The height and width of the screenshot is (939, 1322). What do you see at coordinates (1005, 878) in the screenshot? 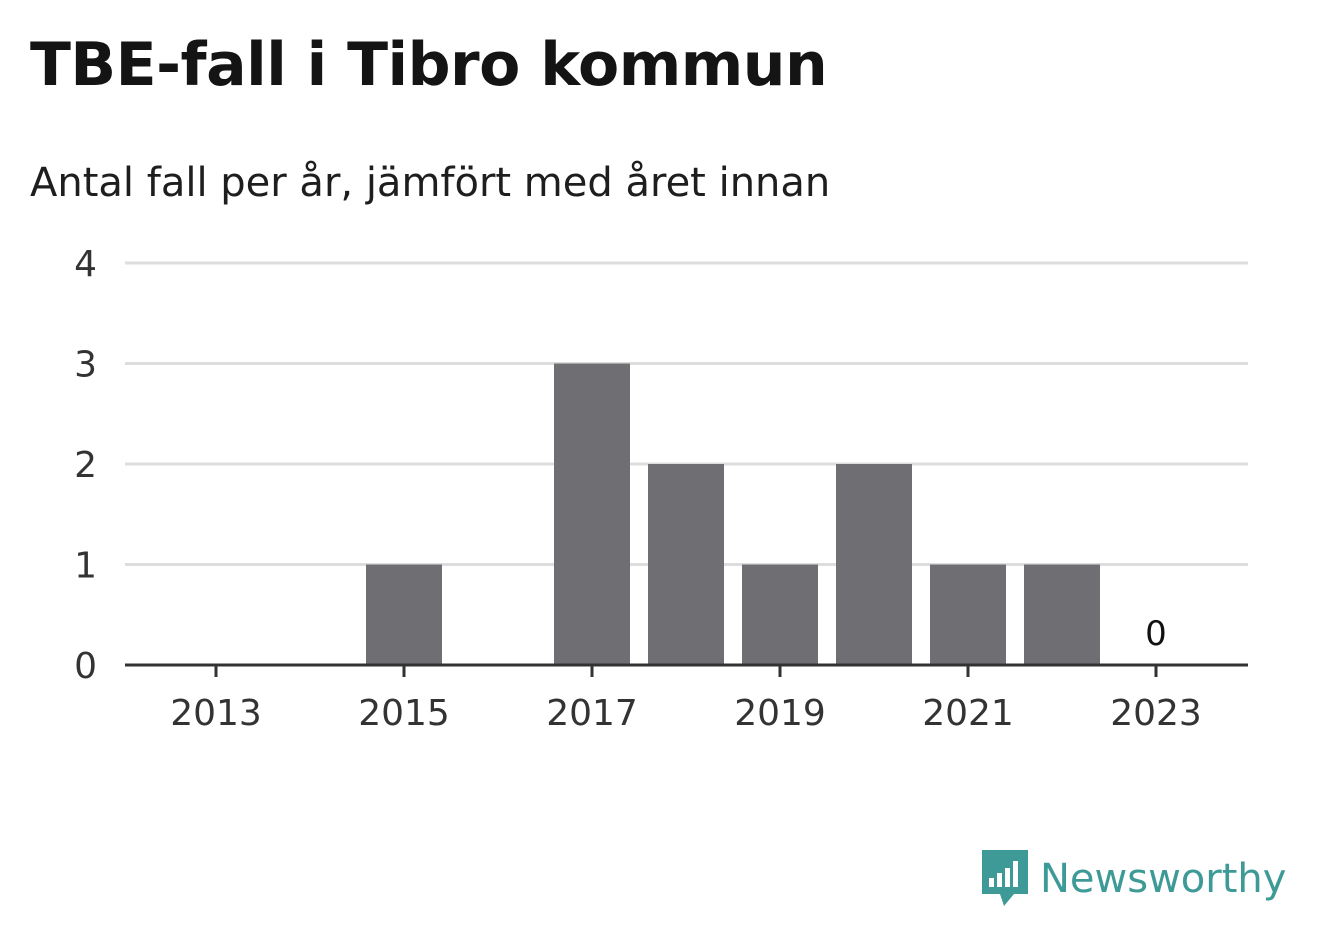
I see `newsworthy-logo-icon` at bounding box center [1005, 878].